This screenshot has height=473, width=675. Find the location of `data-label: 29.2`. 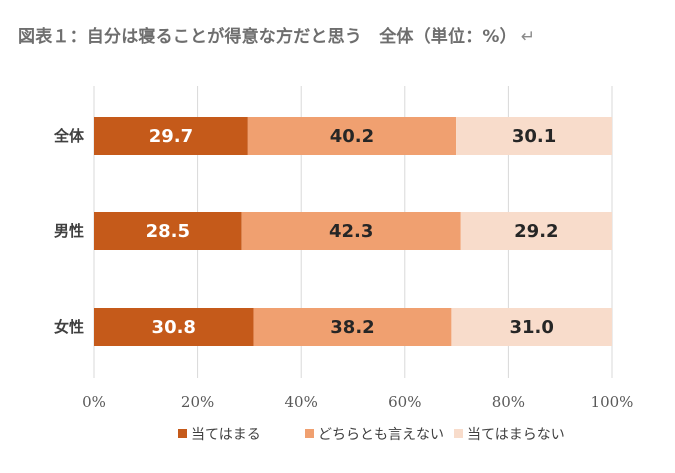

data-label: 29.2 is located at coordinates (536, 231).